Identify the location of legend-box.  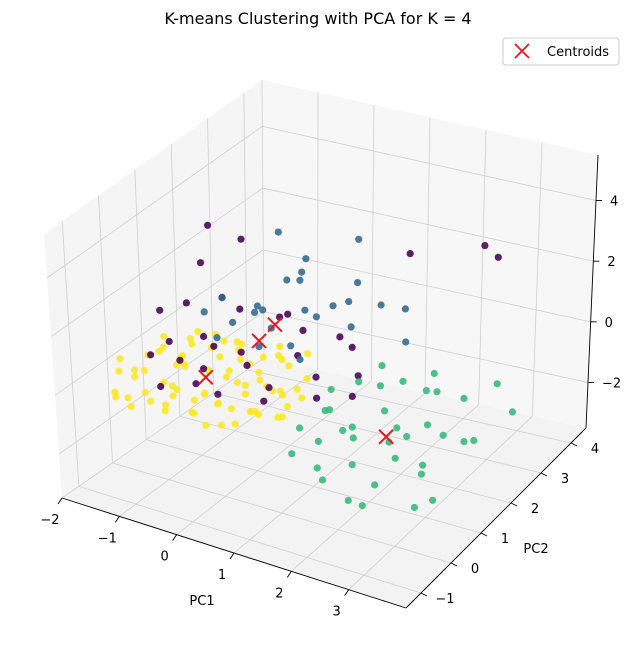
(561, 51).